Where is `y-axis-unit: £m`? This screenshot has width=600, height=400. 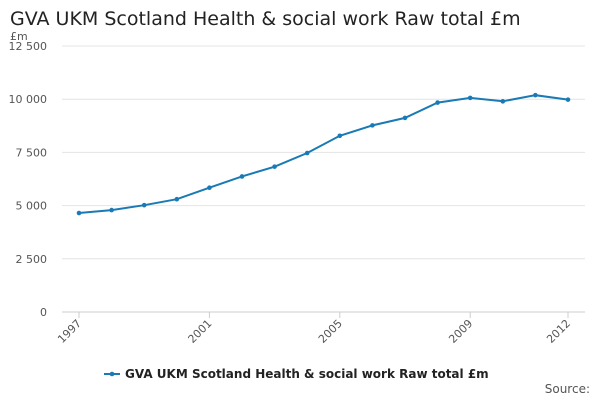 y-axis-unit: £m is located at coordinates (19, 36).